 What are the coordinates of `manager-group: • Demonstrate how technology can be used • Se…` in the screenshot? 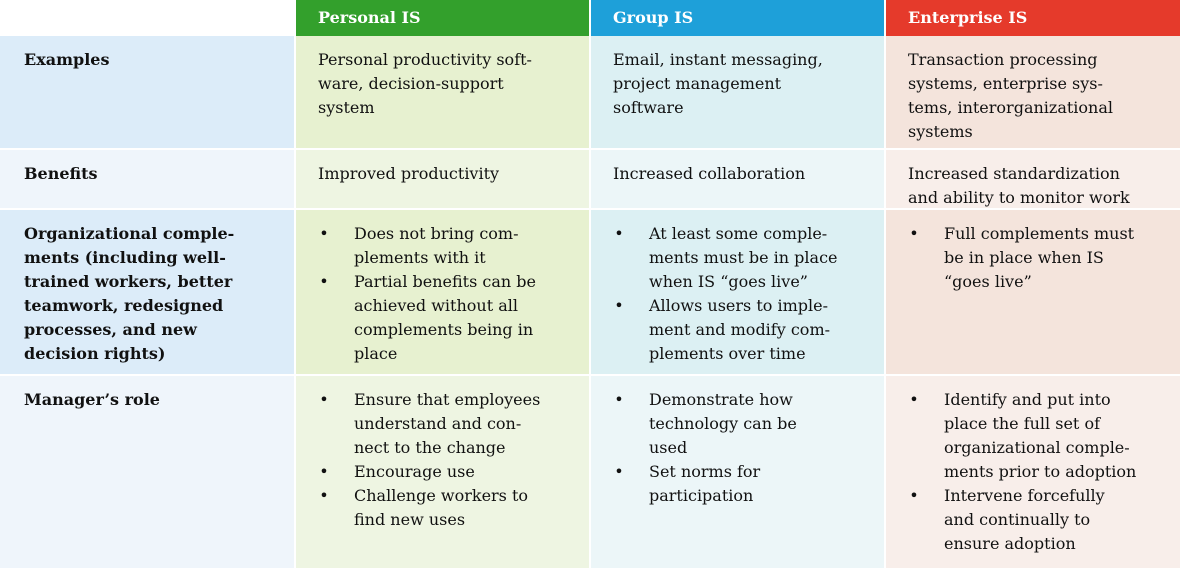 It's located at (738, 472).